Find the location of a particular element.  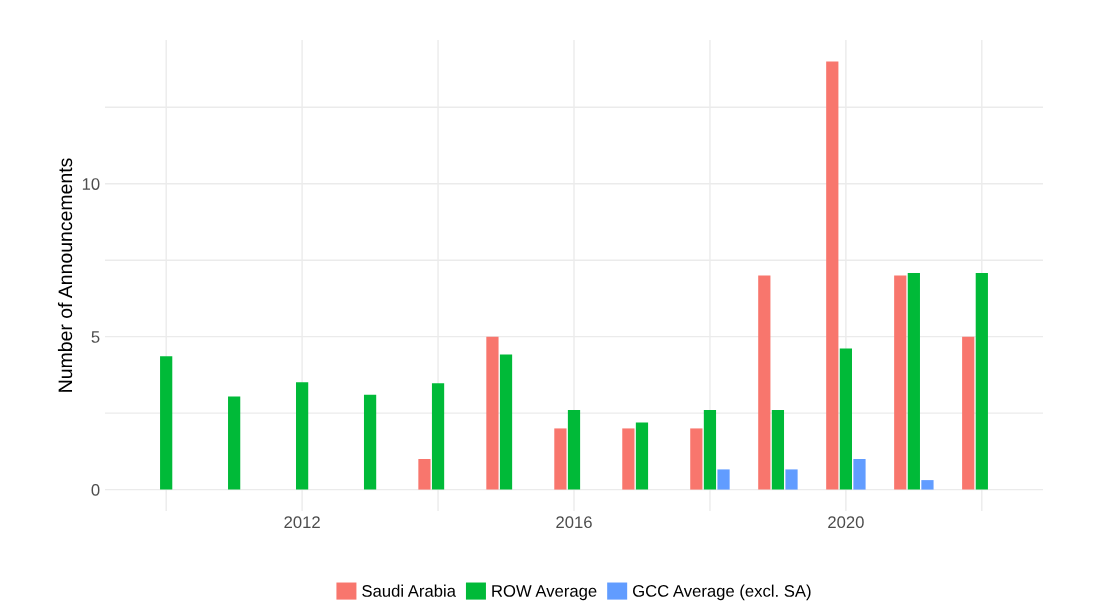

y-axis-title: Number of Announcements is located at coordinates (65, 275).